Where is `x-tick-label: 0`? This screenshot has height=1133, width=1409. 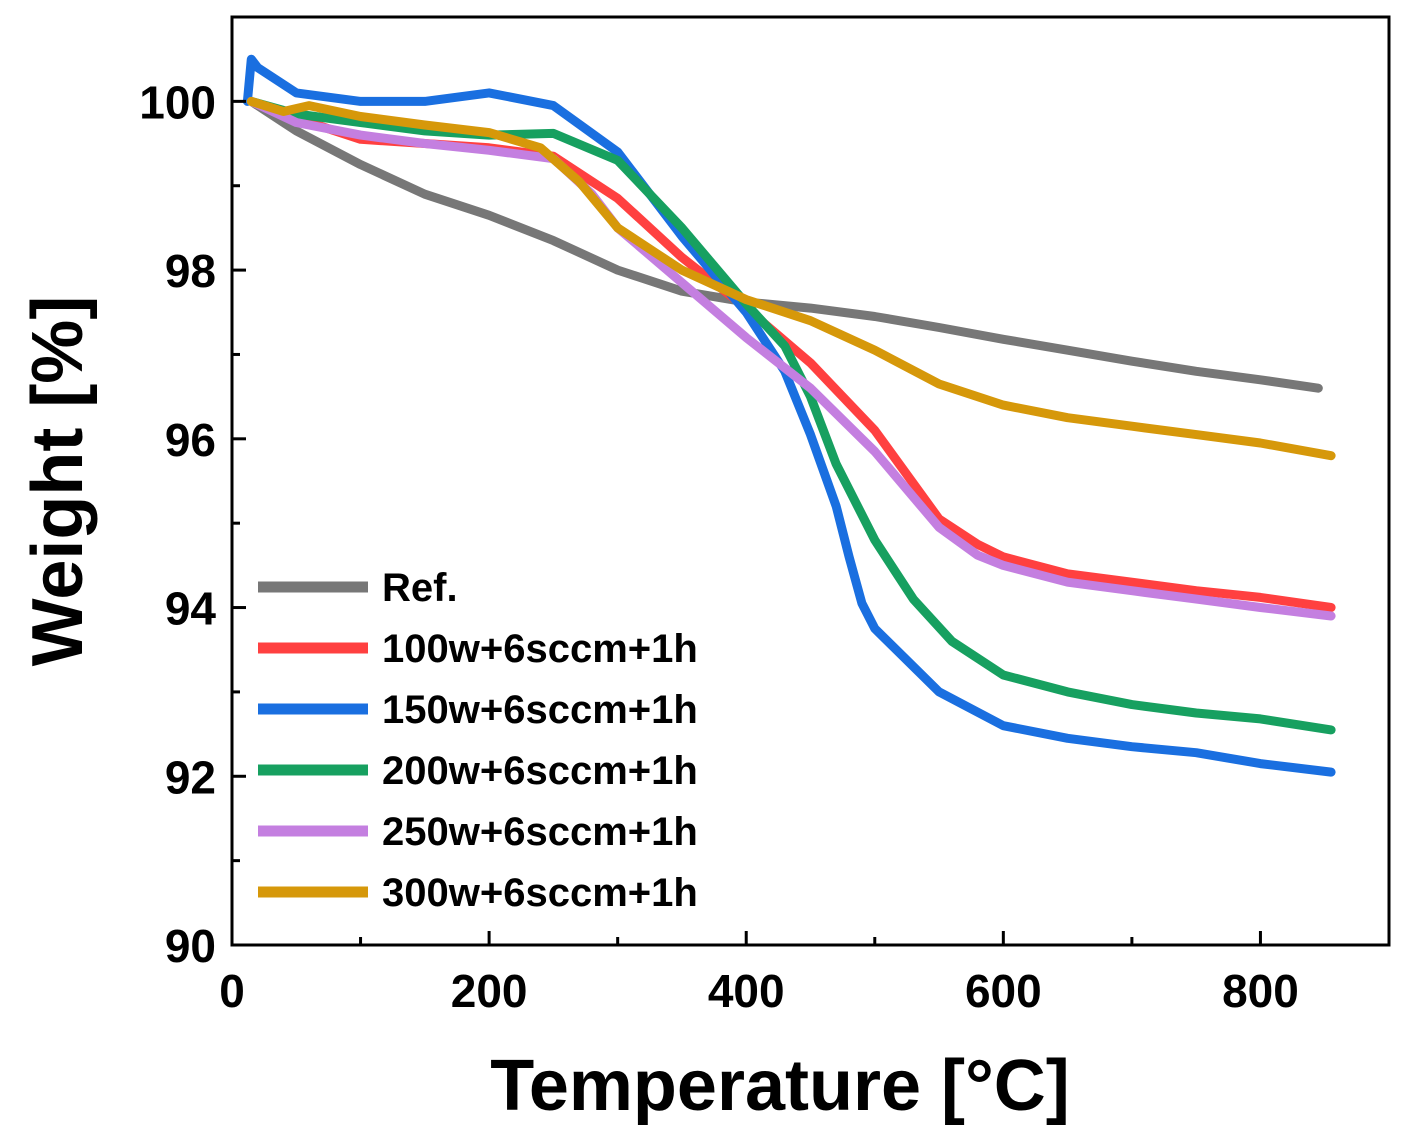
x-tick-label: 0 is located at coordinates (232, 991).